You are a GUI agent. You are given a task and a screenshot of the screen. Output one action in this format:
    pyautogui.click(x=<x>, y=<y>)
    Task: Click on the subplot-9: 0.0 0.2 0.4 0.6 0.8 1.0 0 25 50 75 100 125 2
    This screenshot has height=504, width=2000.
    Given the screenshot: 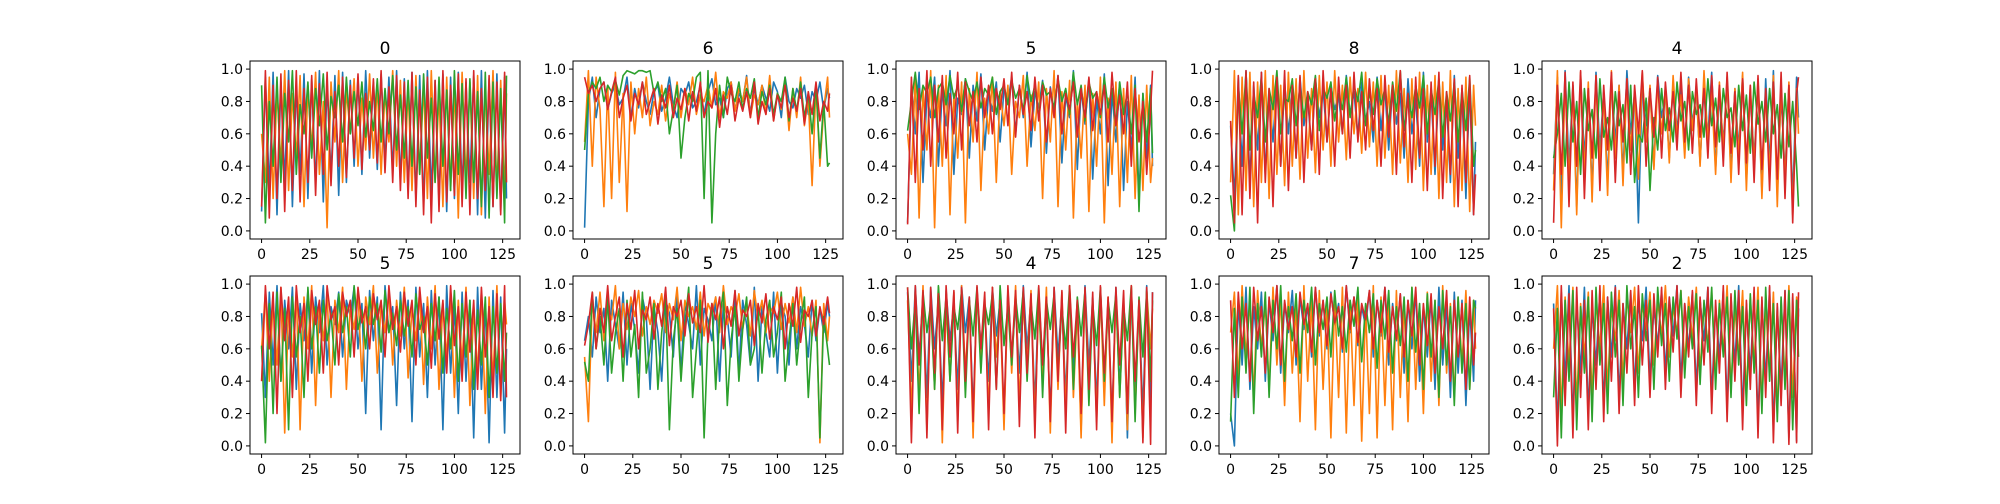 What is the action you would take?
    pyautogui.click(x=1663, y=366)
    